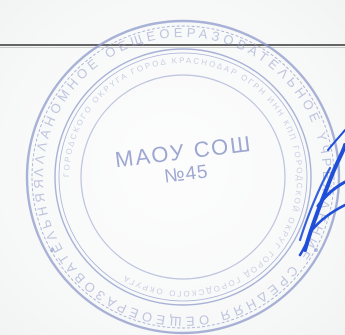 The image size is (345, 335). What do you see at coordinates (172, 45) in the screenshot?
I see `underline-rule` at bounding box center [172, 45].